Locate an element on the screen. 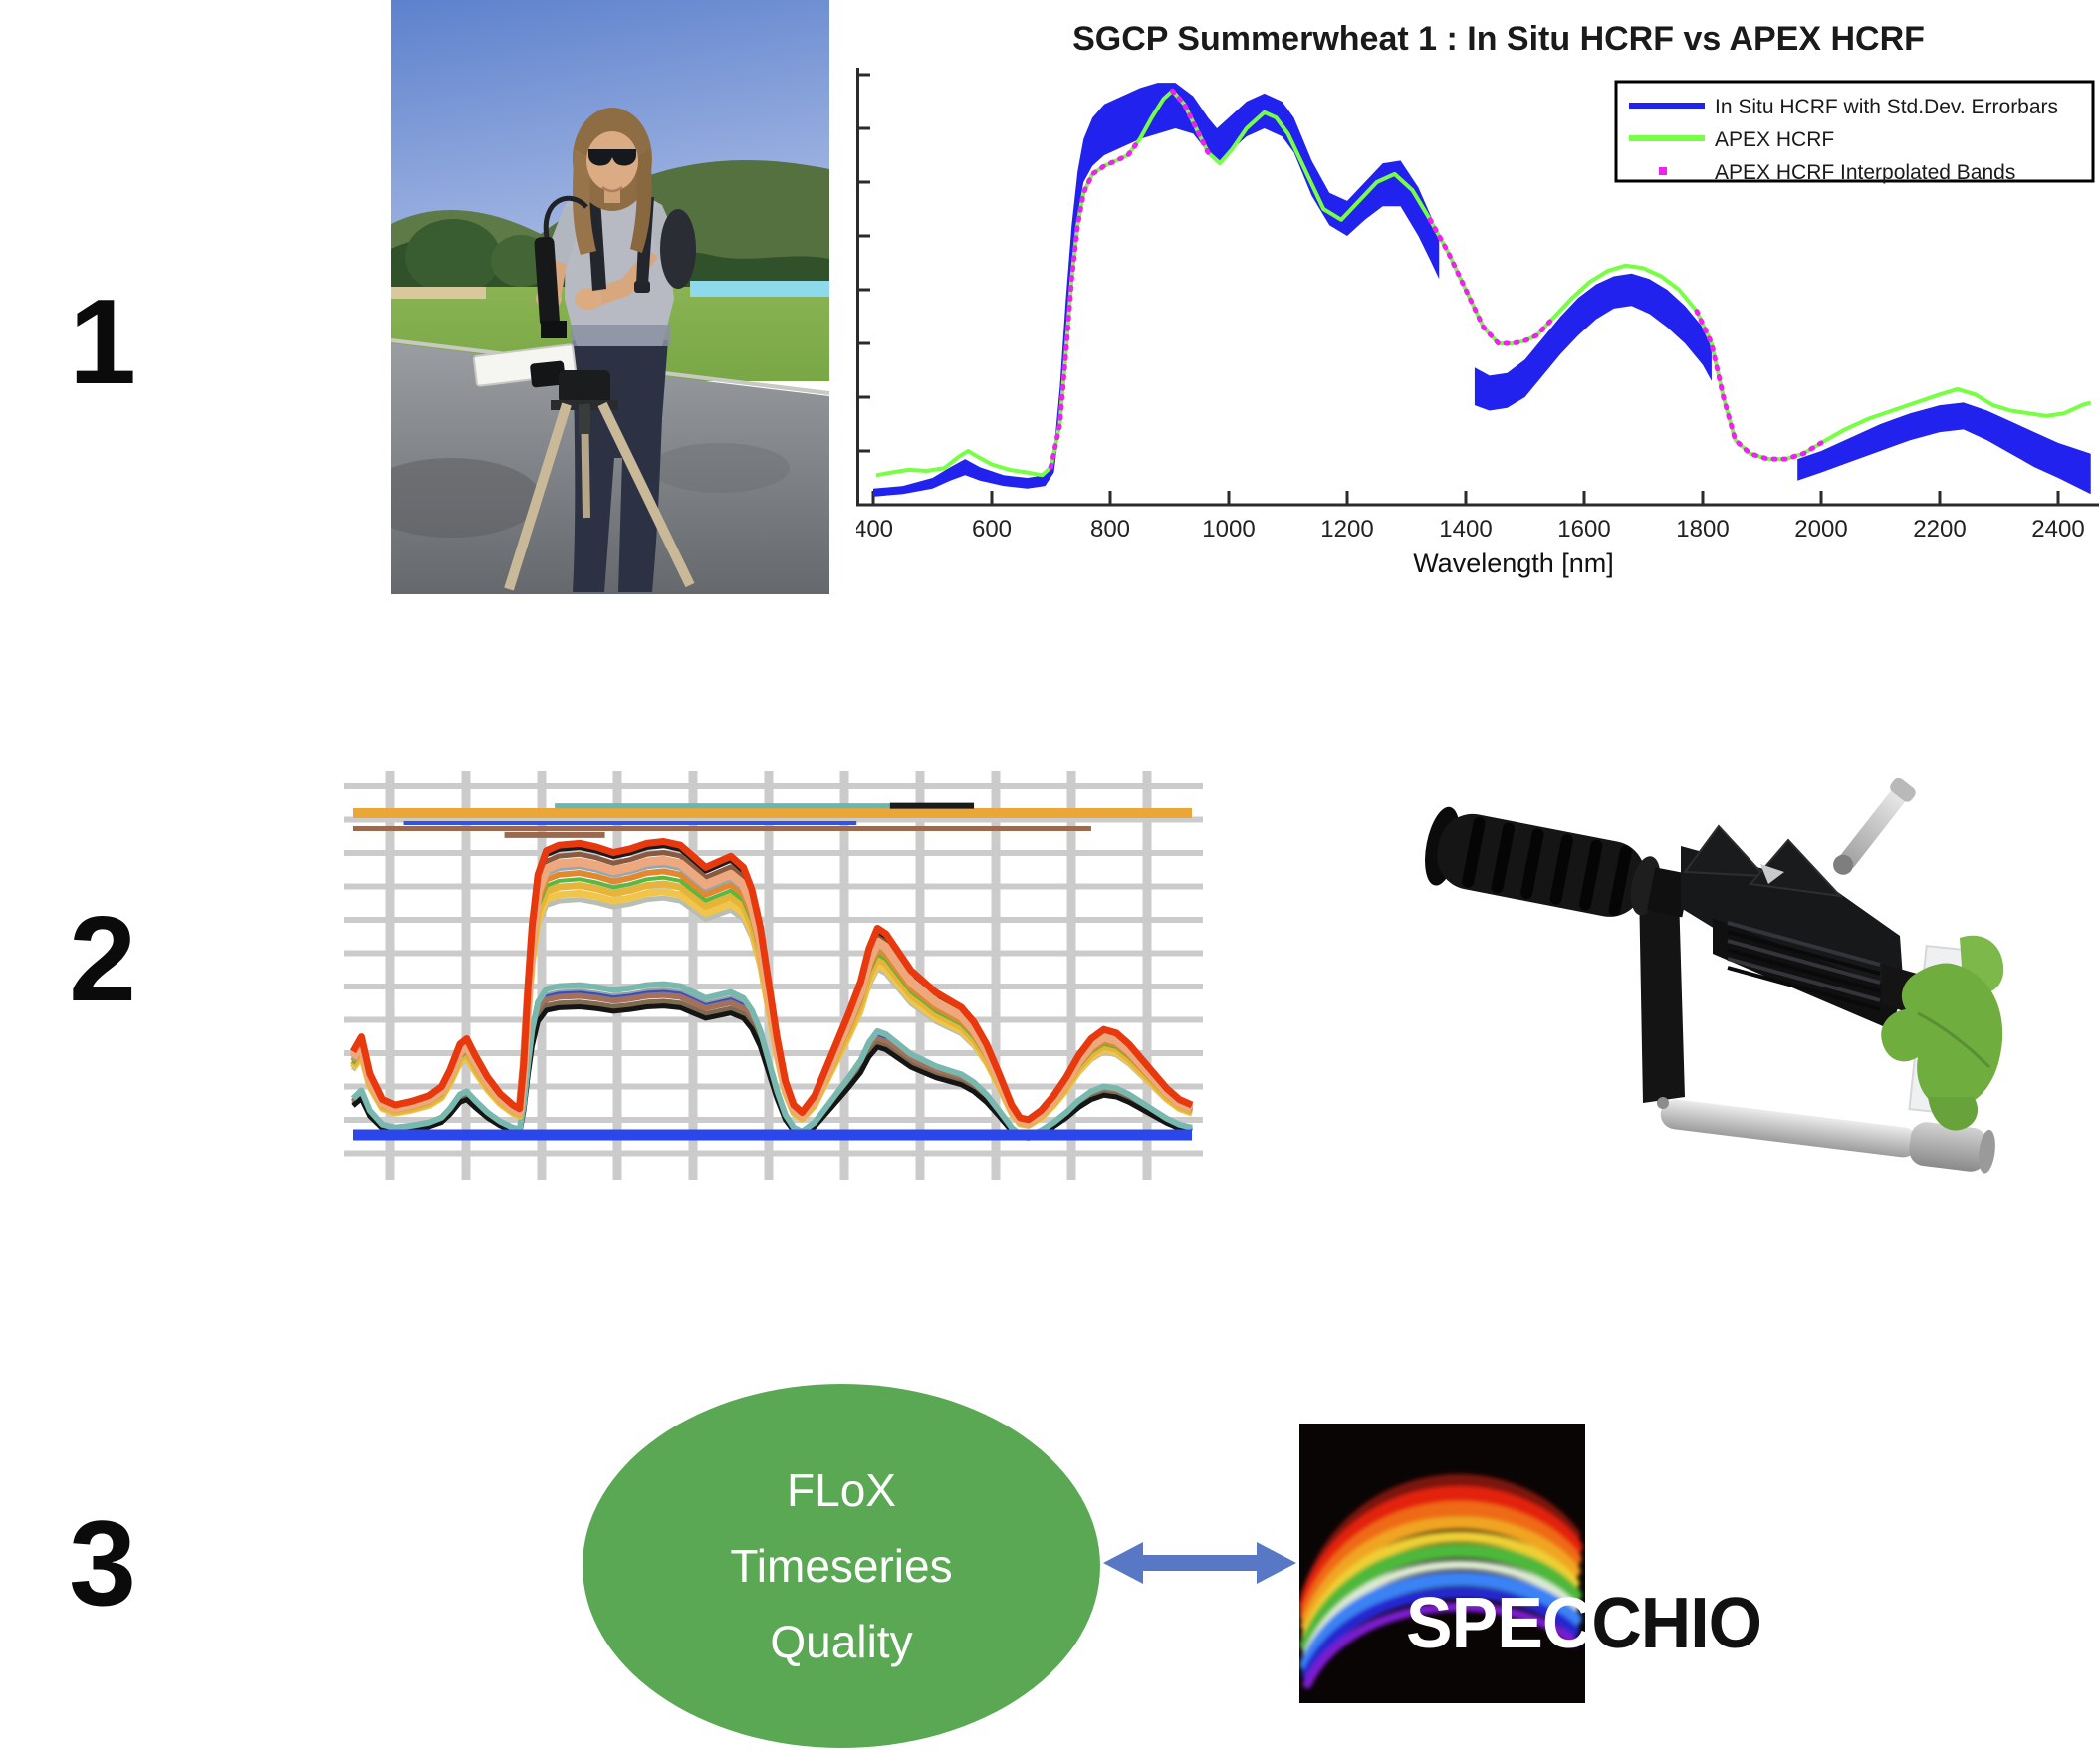 The image size is (2100, 1755). flox-timeseries-spectra-chart is located at coordinates (773, 976).